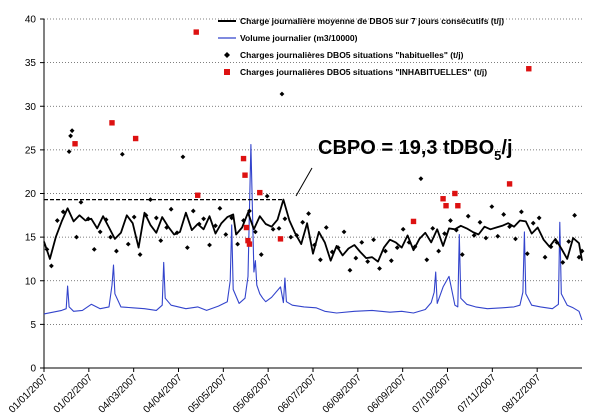 The image size is (600, 417). Describe the element at coordinates (31, 107) in the screenshot. I see `y-tick-label: 30` at that location.